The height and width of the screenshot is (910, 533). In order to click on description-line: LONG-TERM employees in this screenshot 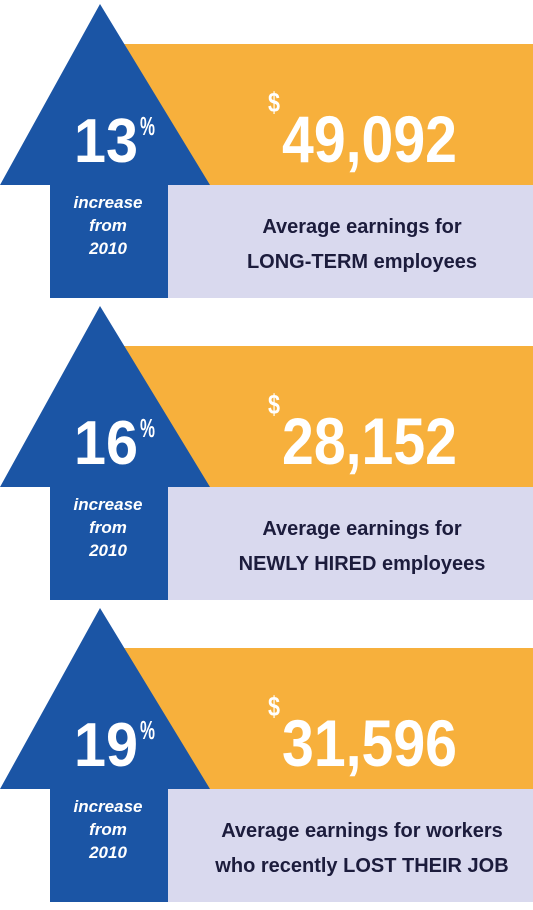, I will do `click(362, 262)`.